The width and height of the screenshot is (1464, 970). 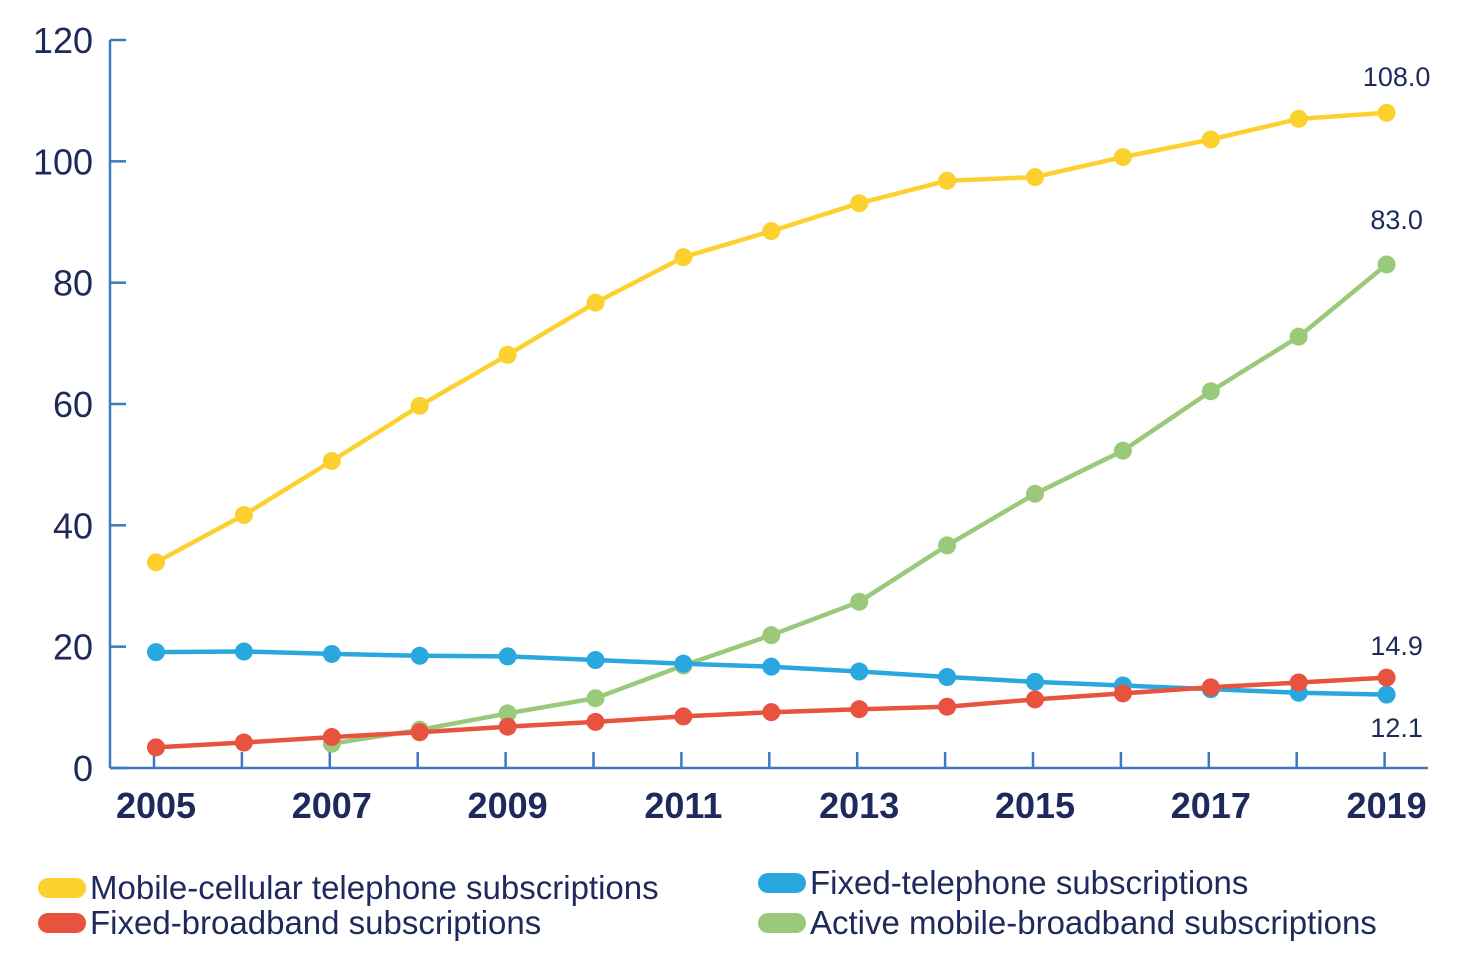 What do you see at coordinates (1396, 220) in the screenshot?
I see `end-value-label: 83.0` at bounding box center [1396, 220].